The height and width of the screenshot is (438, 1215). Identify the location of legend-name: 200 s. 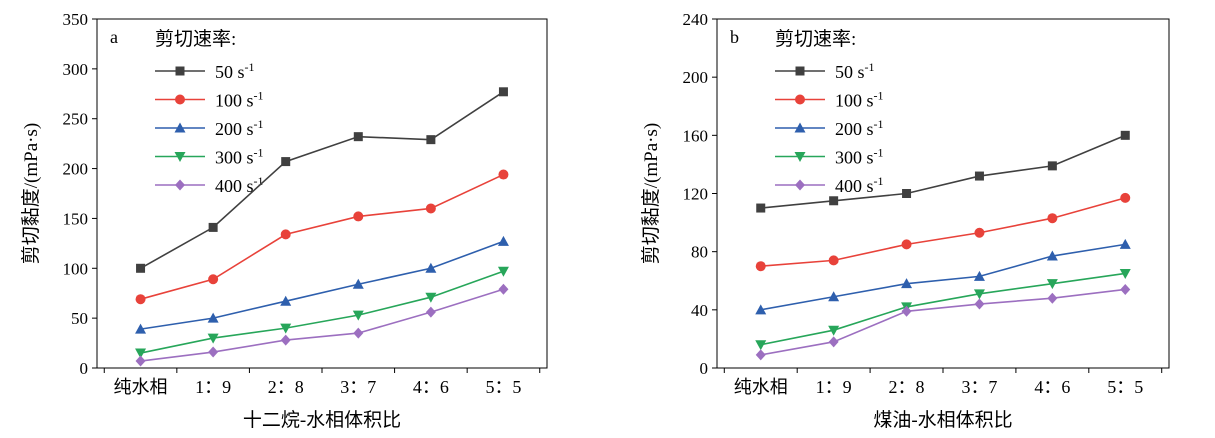
(234, 129).